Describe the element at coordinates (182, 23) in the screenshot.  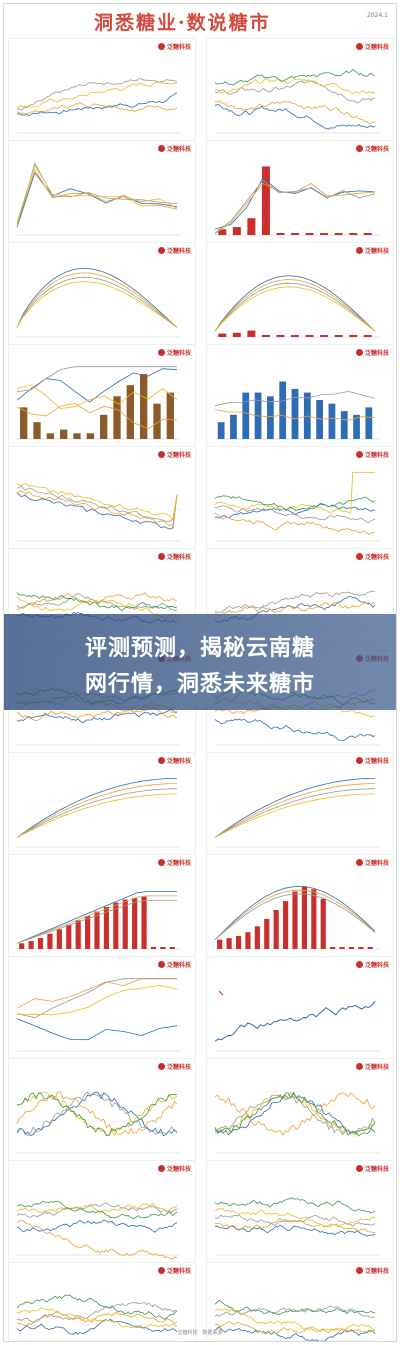
I see `page-title: 洞悉糖业·数说糖市` at that location.